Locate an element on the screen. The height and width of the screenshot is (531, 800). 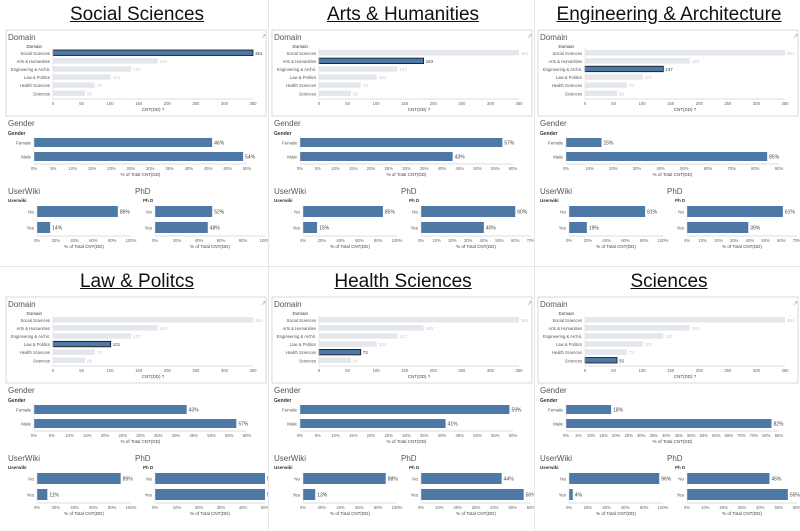
panel-divider is located at coordinates (268, 265).